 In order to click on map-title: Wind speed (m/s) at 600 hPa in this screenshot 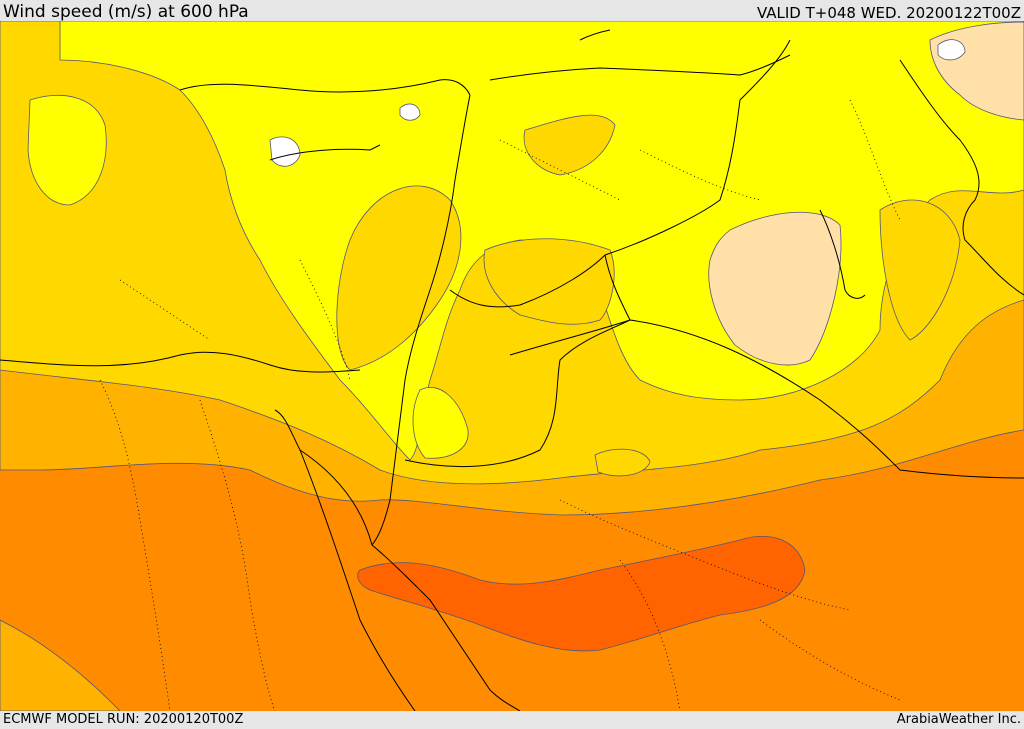, I will do `click(126, 12)`.